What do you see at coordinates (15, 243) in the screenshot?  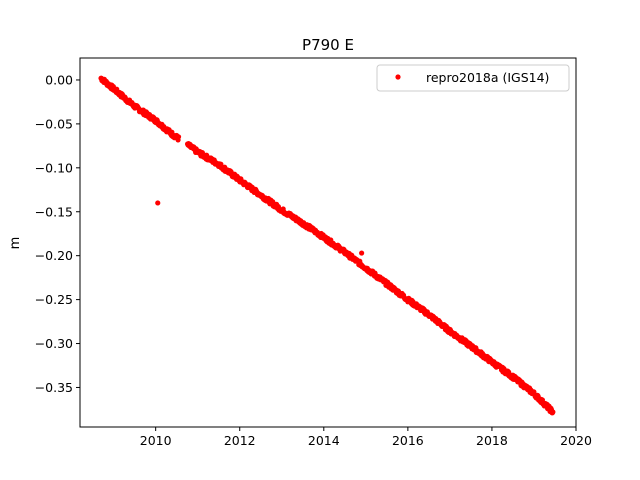 I see `y-axis-label: m` at bounding box center [15, 243].